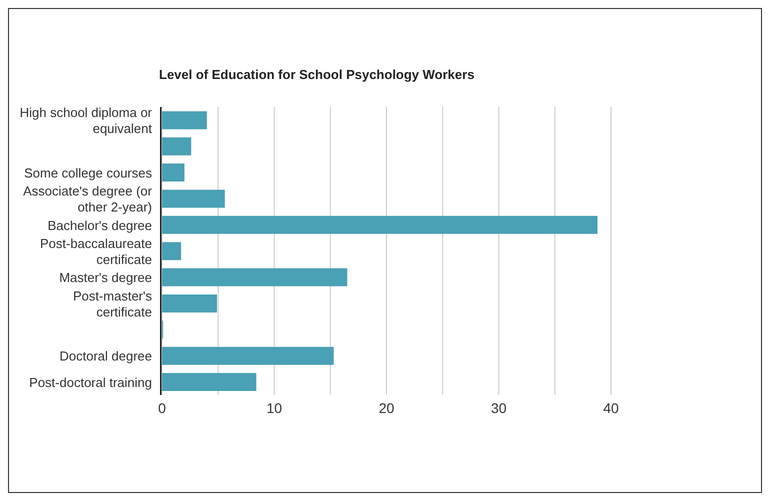 Image resolution: width=770 pixels, height=503 pixels. Describe the element at coordinates (86, 120) in the screenshot. I see `y-tick-label: High school diploma or equivalent` at that location.